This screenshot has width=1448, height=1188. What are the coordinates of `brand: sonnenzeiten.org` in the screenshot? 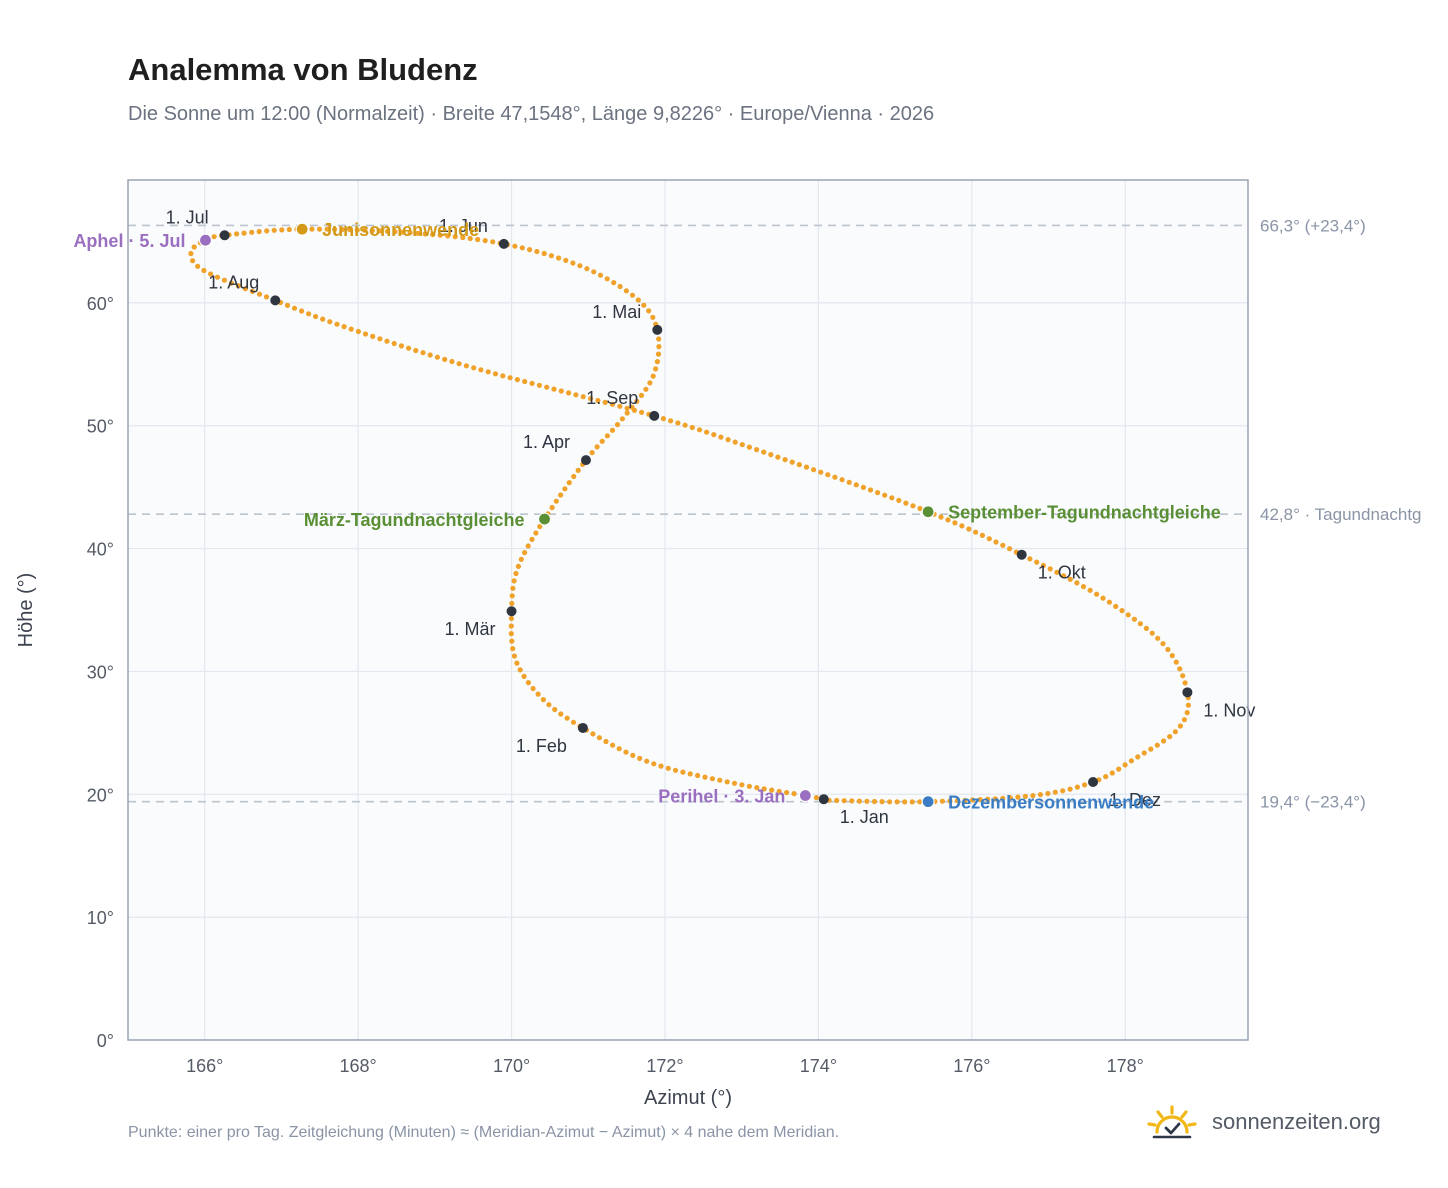 It's located at (1263, 1122).